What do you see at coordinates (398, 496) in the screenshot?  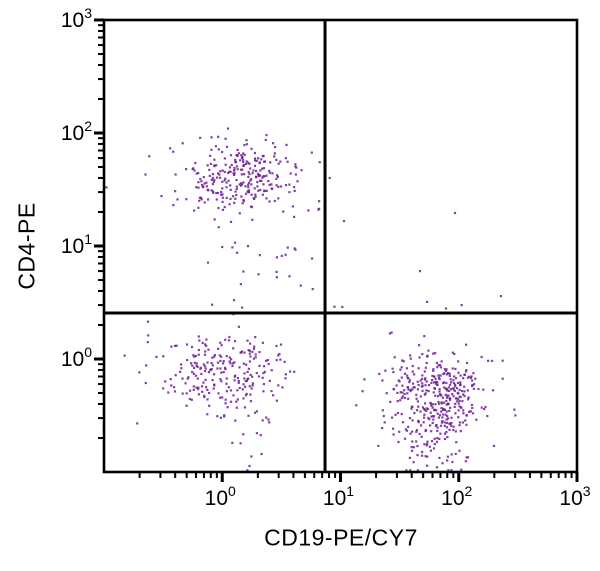 I see `x-axis-tick-labels: 10⁰ 10¹ 10² 10³` at bounding box center [398, 496].